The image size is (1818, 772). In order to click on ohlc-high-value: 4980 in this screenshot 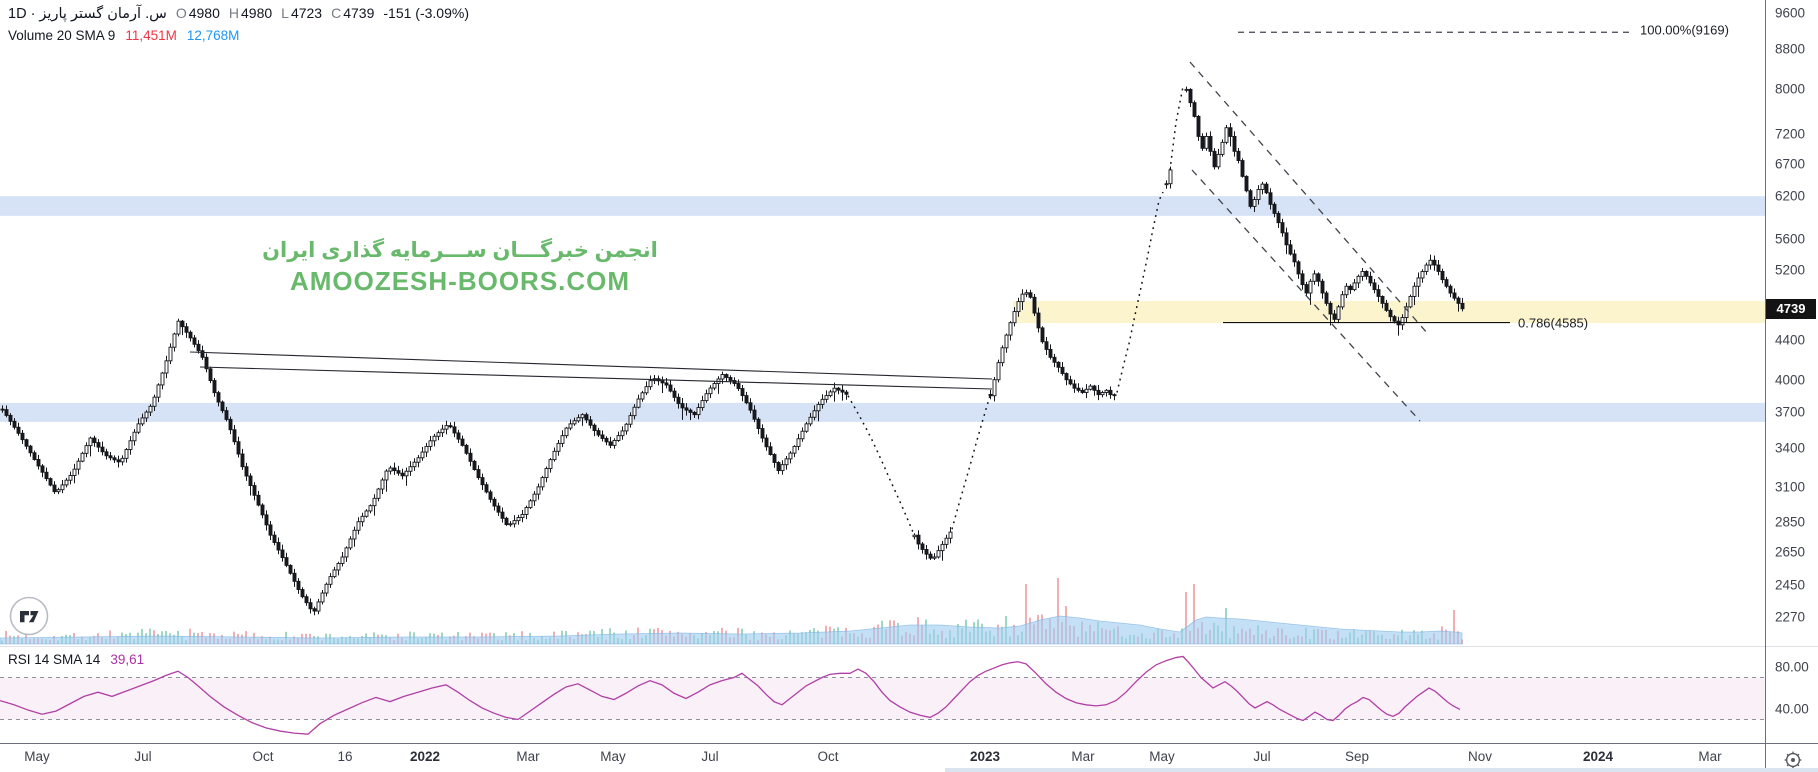, I will do `click(257, 13)`.